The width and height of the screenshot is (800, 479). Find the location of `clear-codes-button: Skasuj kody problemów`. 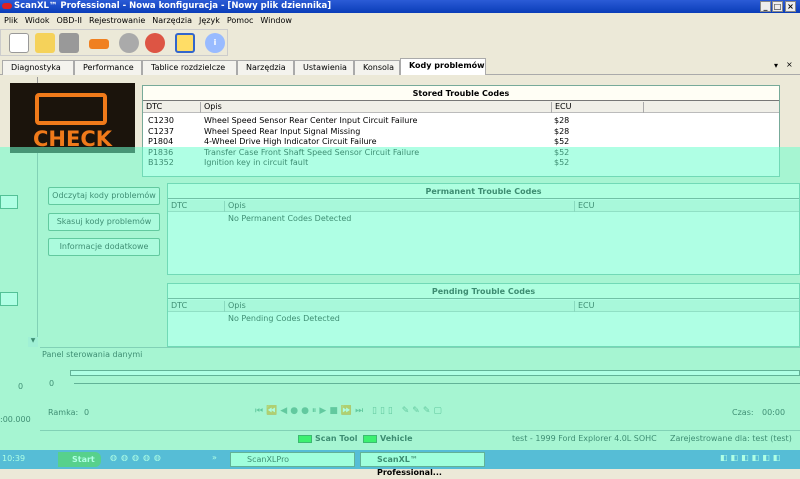

clear-codes-button: Skasuj kody problemów is located at coordinates (104, 222).